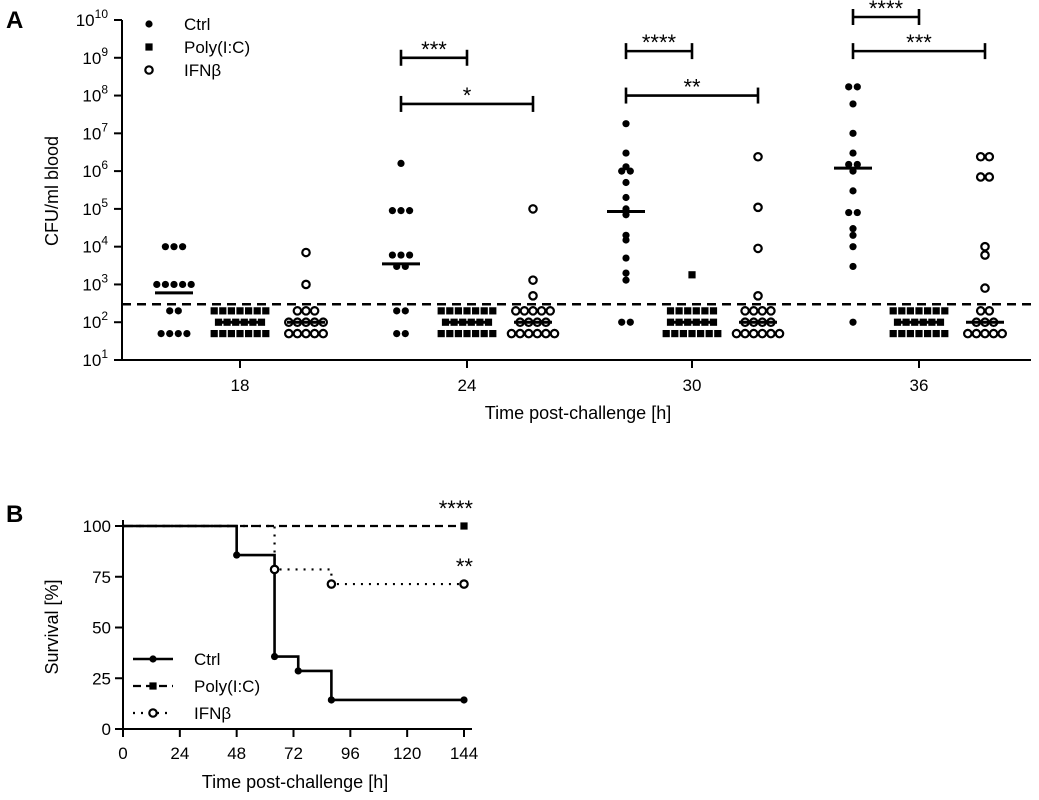  Describe the element at coordinates (919, 385) in the screenshot. I see `chart-a-x-tick-label: 36` at that location.